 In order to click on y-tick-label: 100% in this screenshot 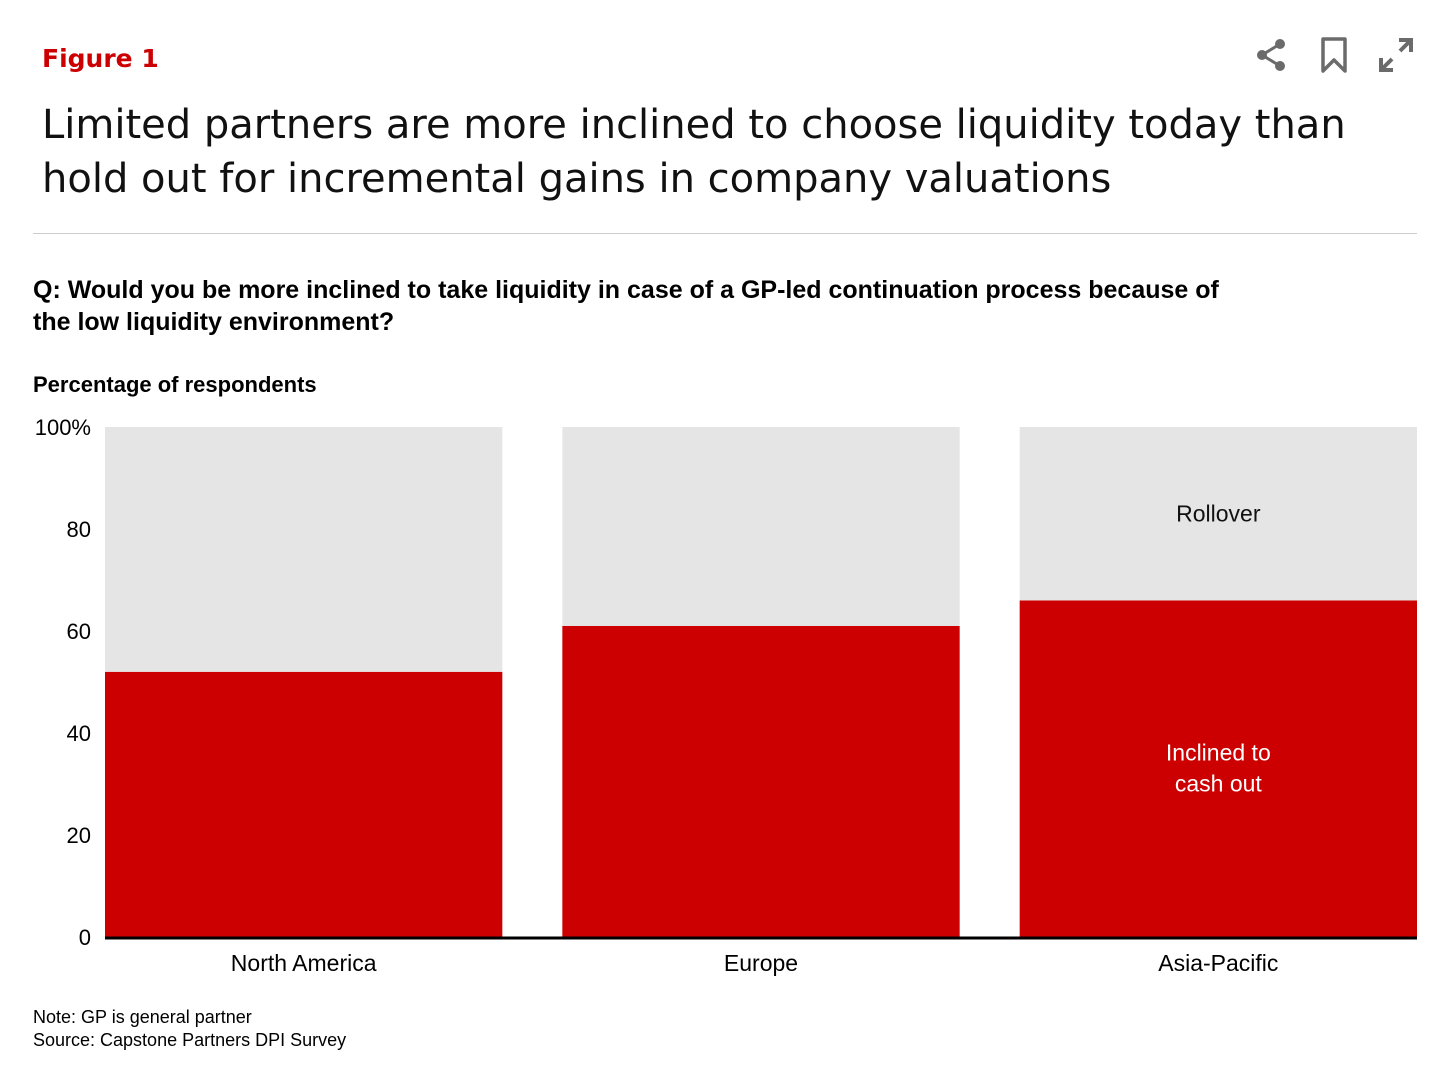, I will do `click(63, 427)`.